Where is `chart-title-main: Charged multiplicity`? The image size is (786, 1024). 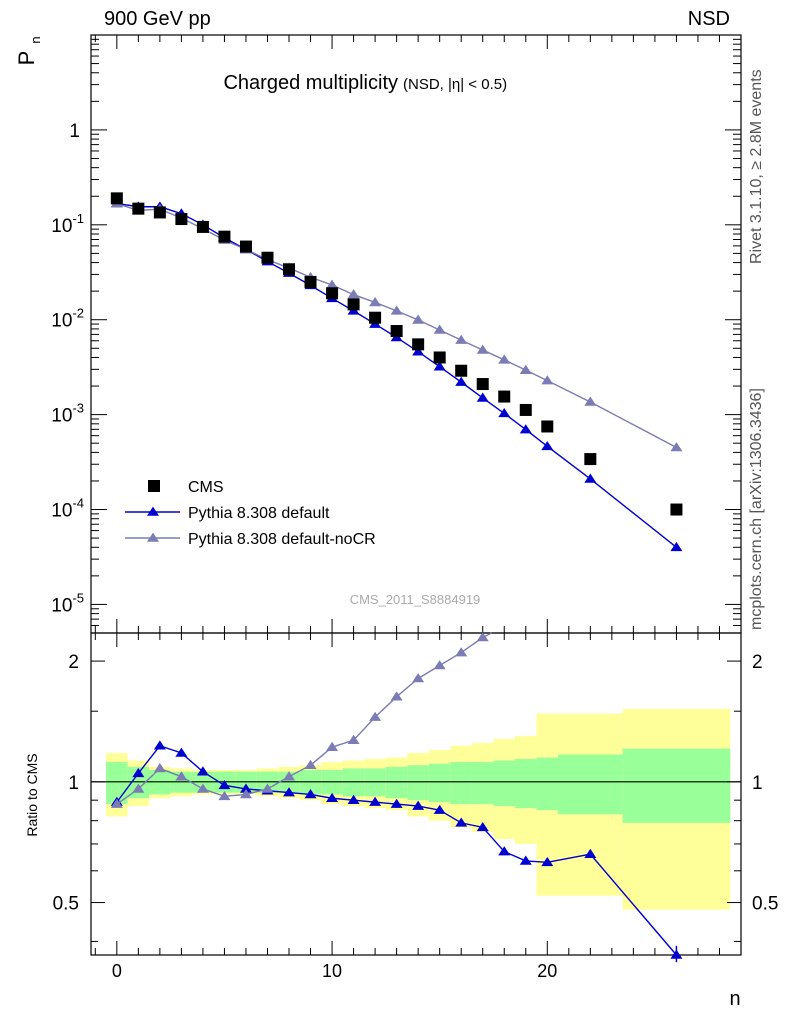
chart-title-main: Charged multiplicity is located at coordinates (310, 83).